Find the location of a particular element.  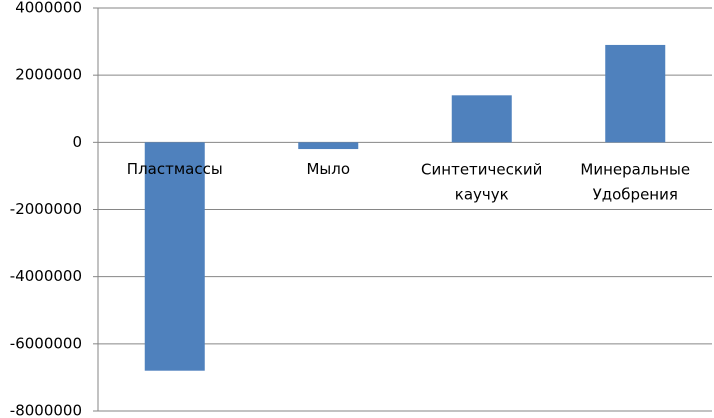

x-tick-label: Синтетический каучук is located at coordinates (481, 181).